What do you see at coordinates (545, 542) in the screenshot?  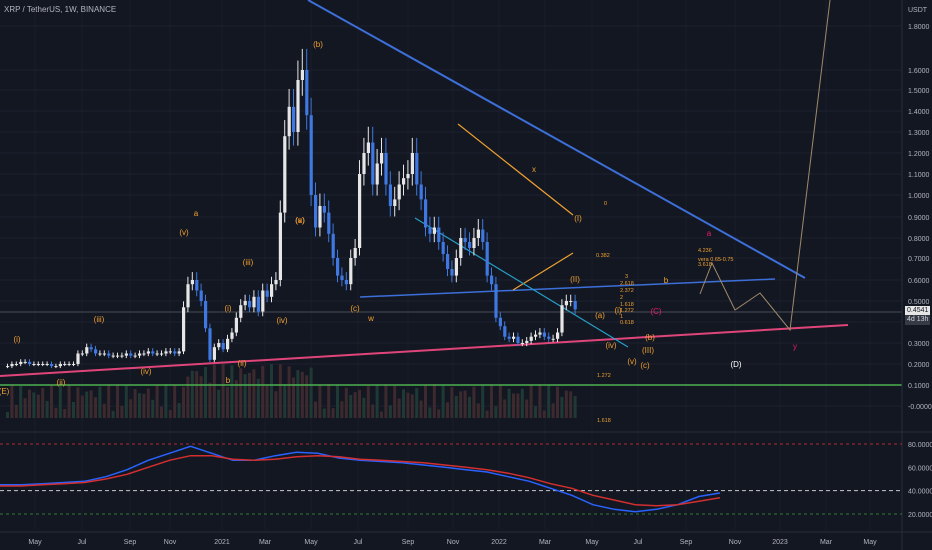 I see `time-tick-label: Mar` at bounding box center [545, 542].